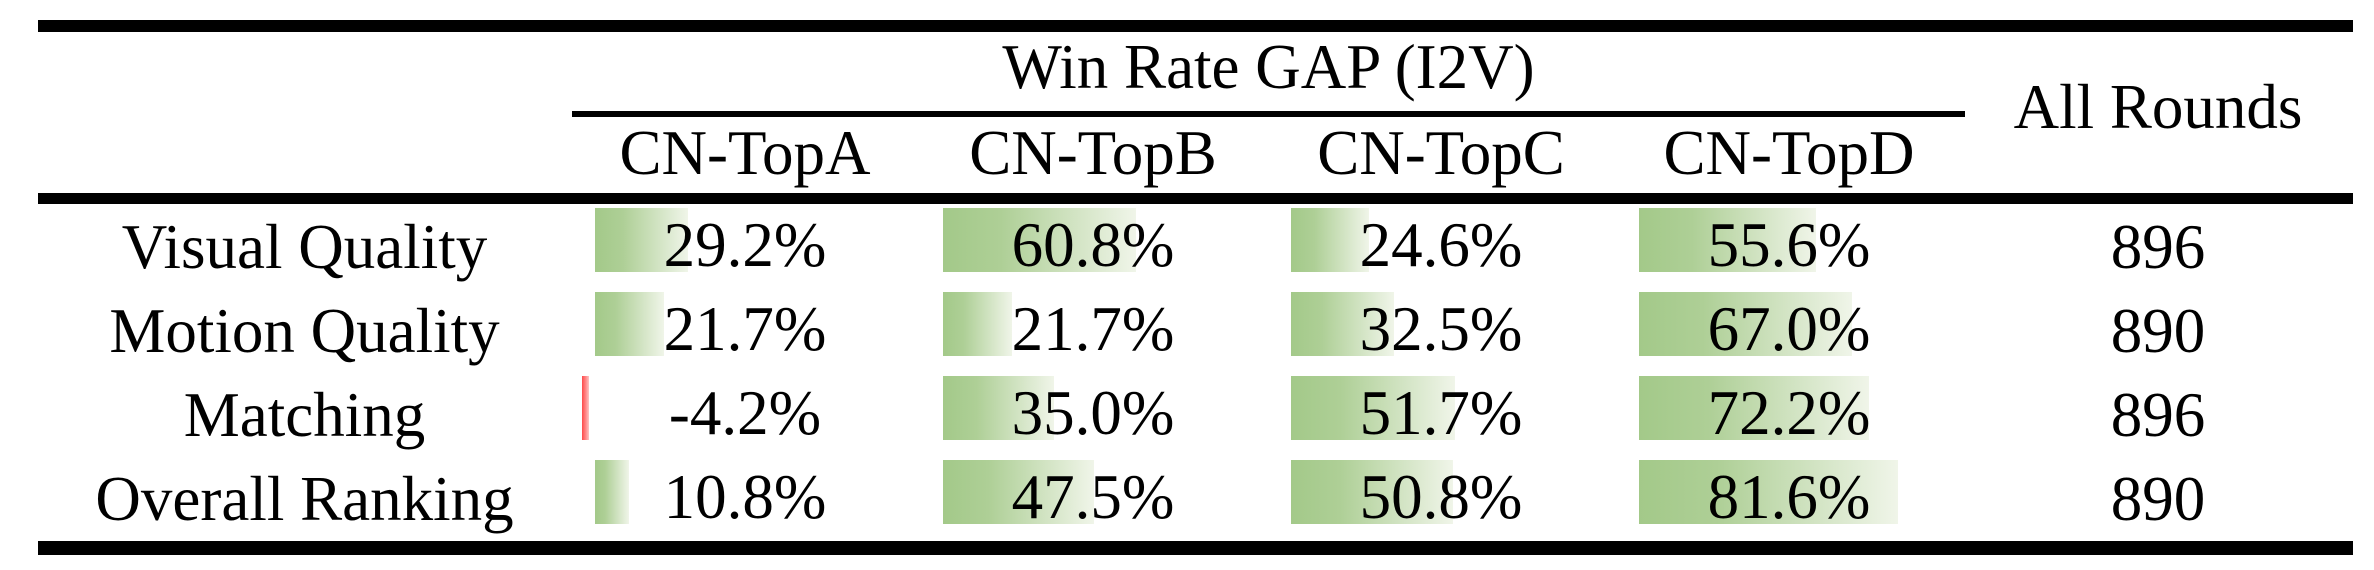 The width and height of the screenshot is (2374, 570). I want to click on win-rate-value: 67.0%, so click(1789, 329).